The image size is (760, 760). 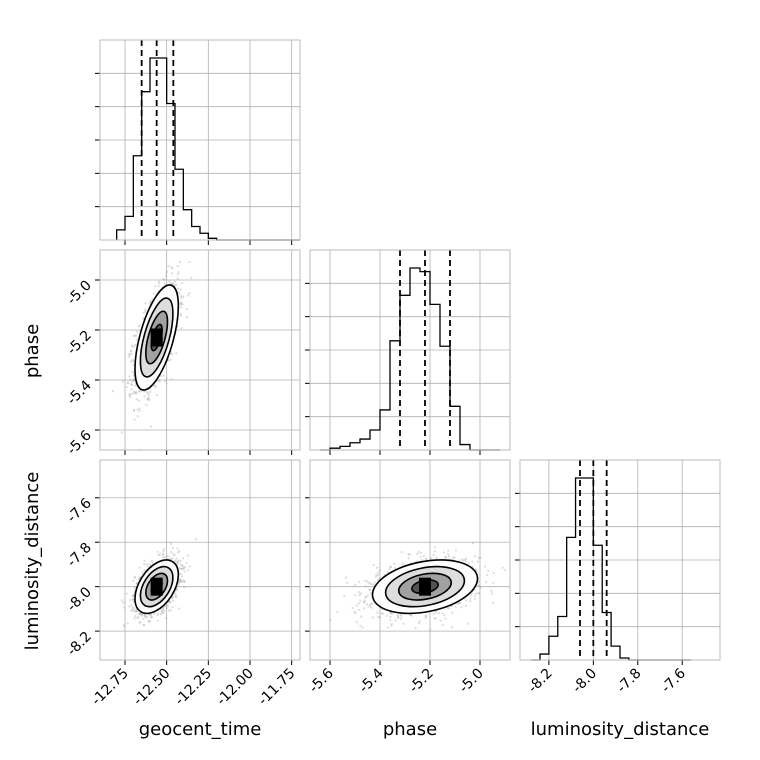 I want to click on y-tick-label: -8.0, so click(x=79, y=599).